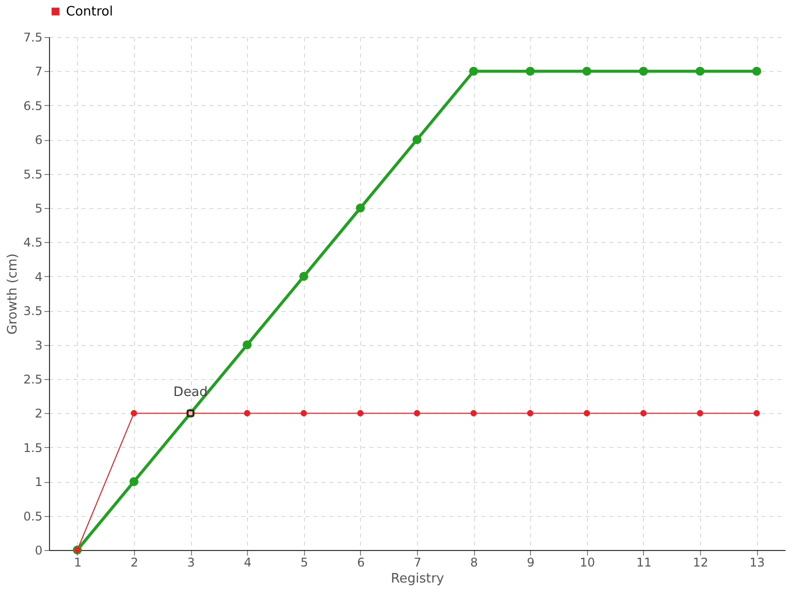 The width and height of the screenshot is (800, 600). What do you see at coordinates (32, 243) in the screenshot?
I see `y-tick-label: 4.5` at bounding box center [32, 243].